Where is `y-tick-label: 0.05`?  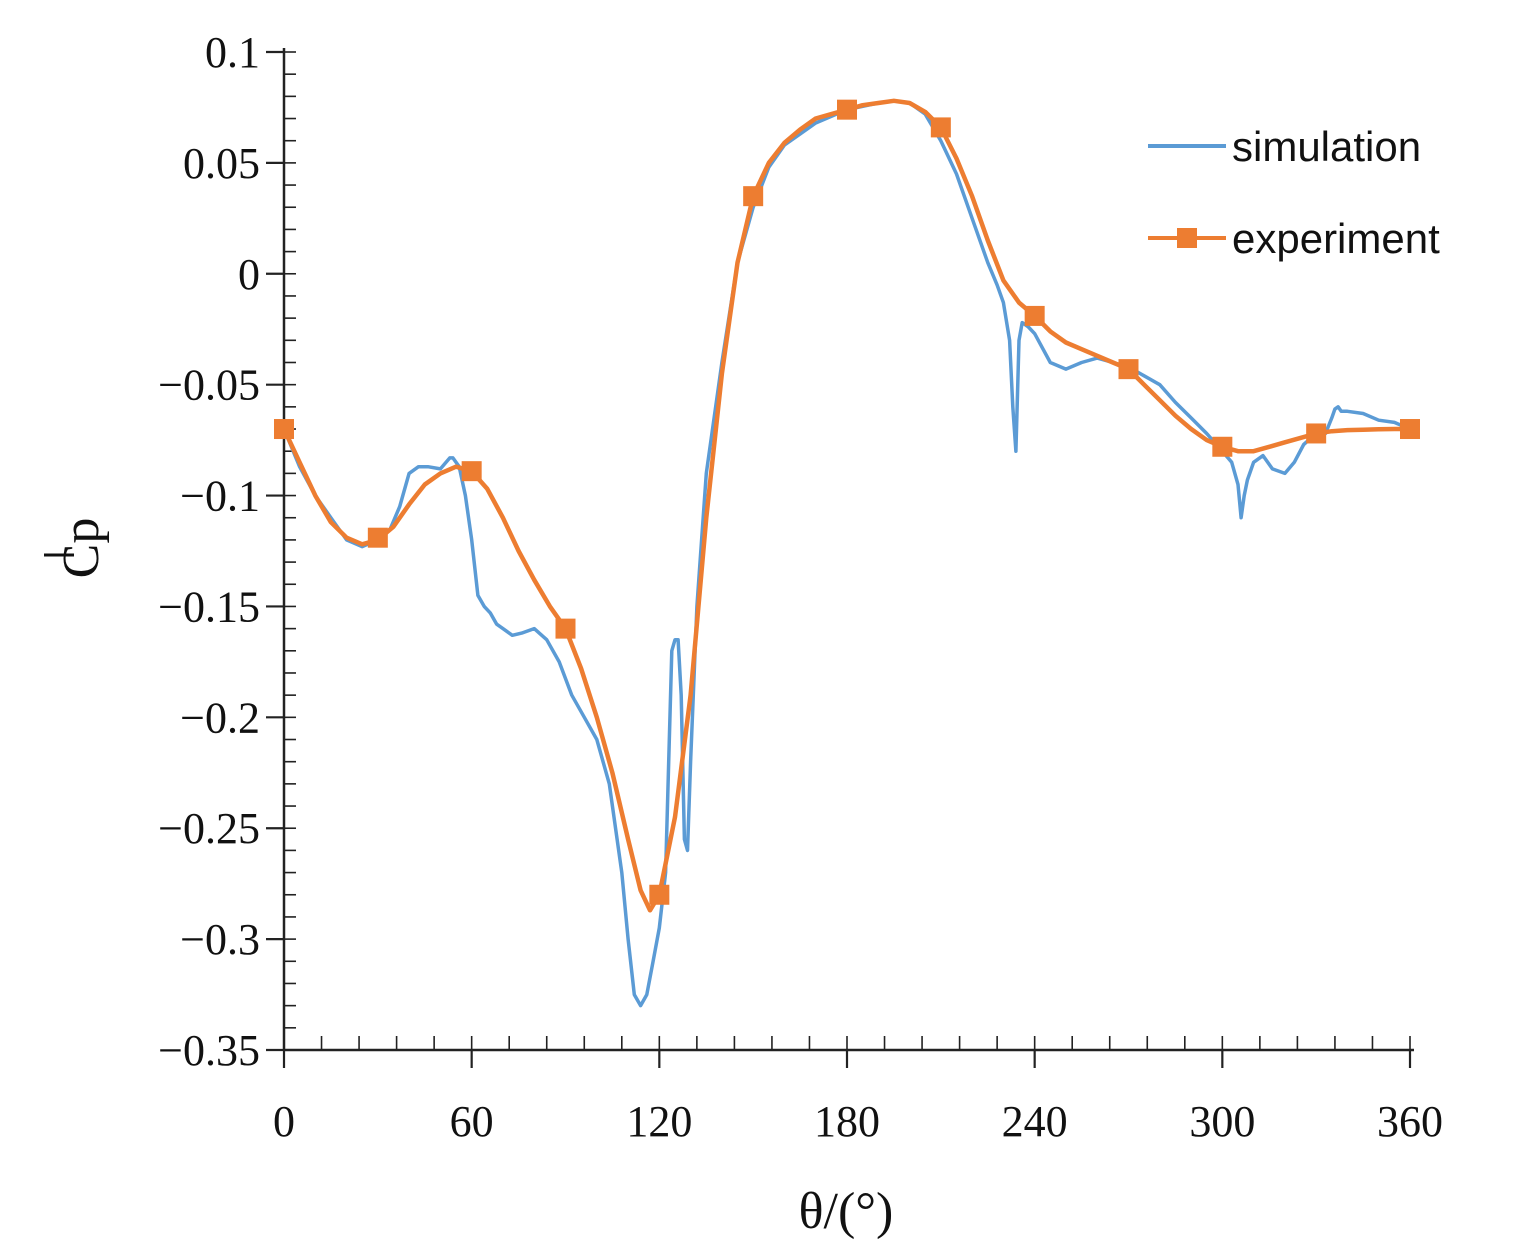 y-tick-label: 0.05 is located at coordinates (221, 163).